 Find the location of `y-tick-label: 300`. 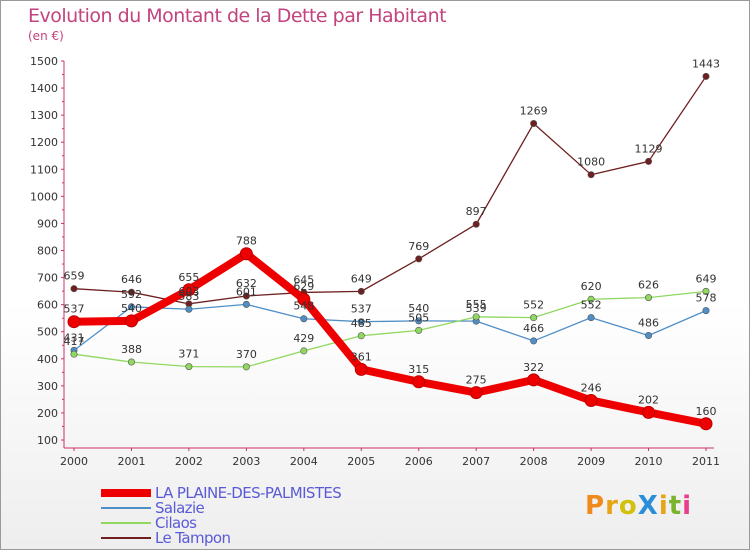

y-tick-label: 300 is located at coordinates (47, 386).